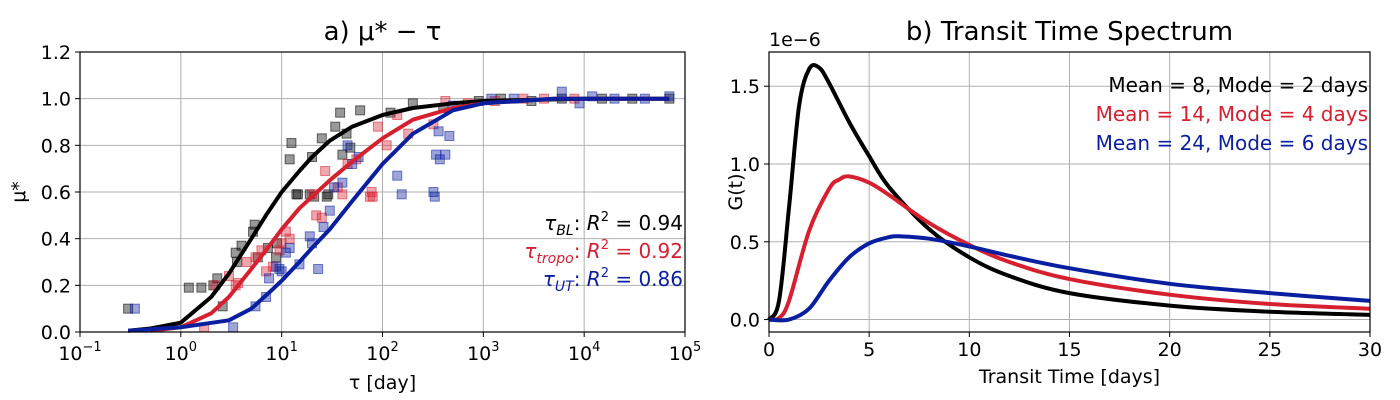  What do you see at coordinates (383, 32) in the screenshot?
I see `panel-a-title: a) μ* − τ` at bounding box center [383, 32].